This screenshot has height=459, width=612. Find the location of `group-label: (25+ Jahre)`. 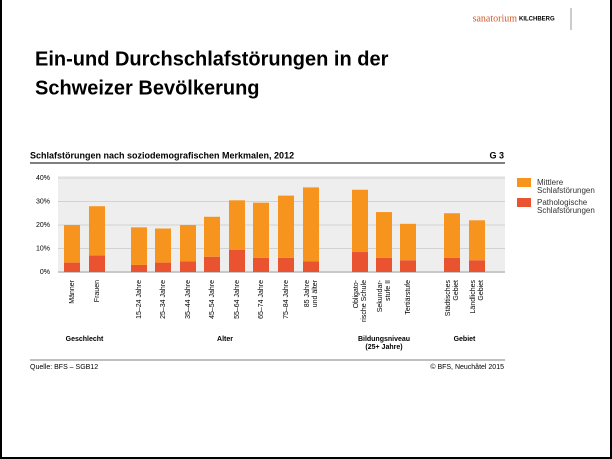

group-label: (25+ Jahre) is located at coordinates (383, 347).